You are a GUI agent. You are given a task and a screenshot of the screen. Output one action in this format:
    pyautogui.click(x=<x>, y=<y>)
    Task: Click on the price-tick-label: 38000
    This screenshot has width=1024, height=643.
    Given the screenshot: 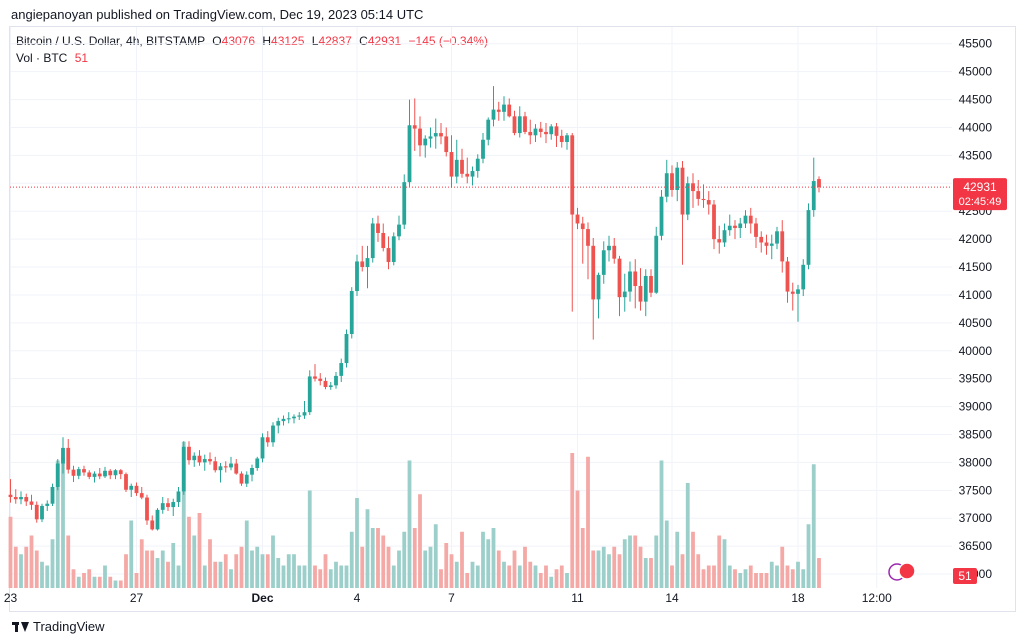 What is the action you would take?
    pyautogui.click(x=976, y=462)
    